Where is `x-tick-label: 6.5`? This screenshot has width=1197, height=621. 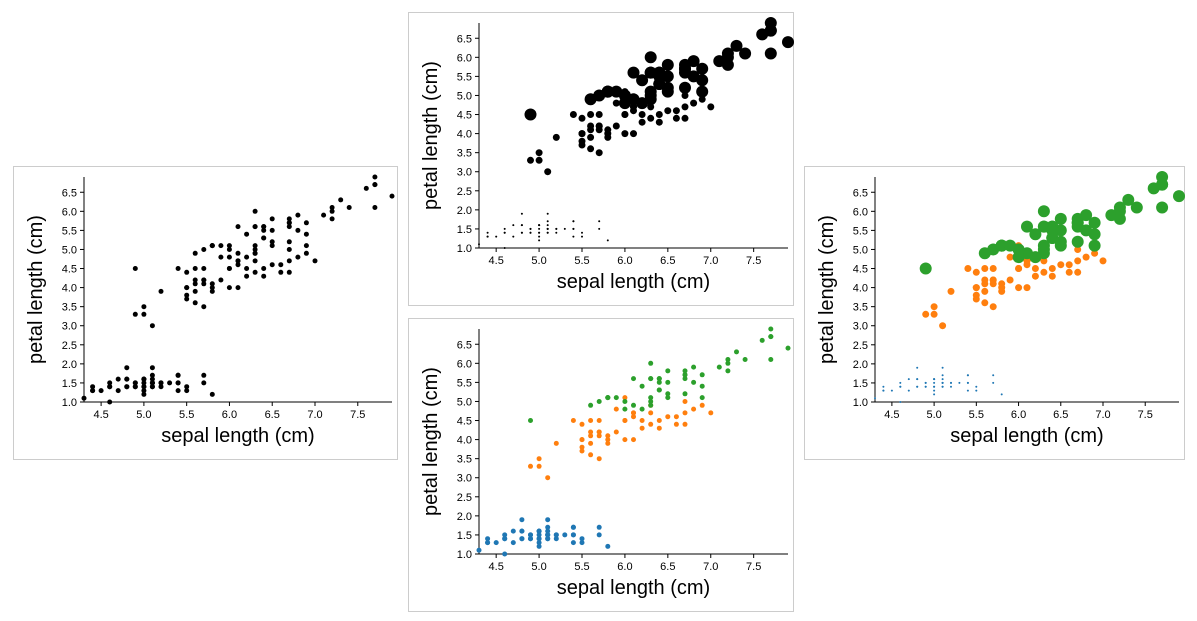 x-tick-label: 6.5 is located at coordinates (667, 567).